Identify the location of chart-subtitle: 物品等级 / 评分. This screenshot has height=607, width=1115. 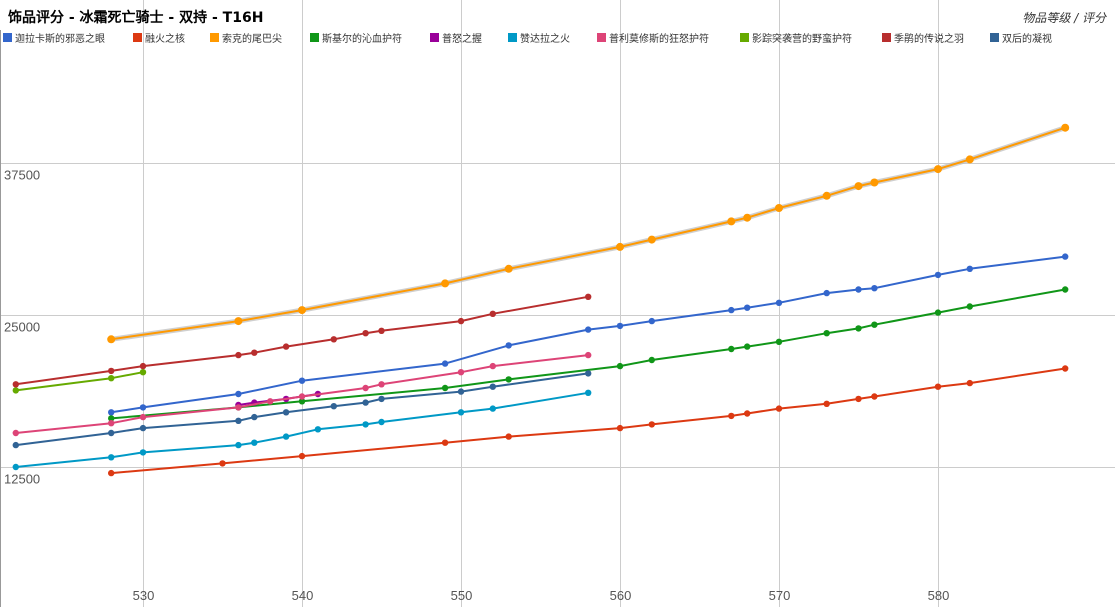
(1064, 18).